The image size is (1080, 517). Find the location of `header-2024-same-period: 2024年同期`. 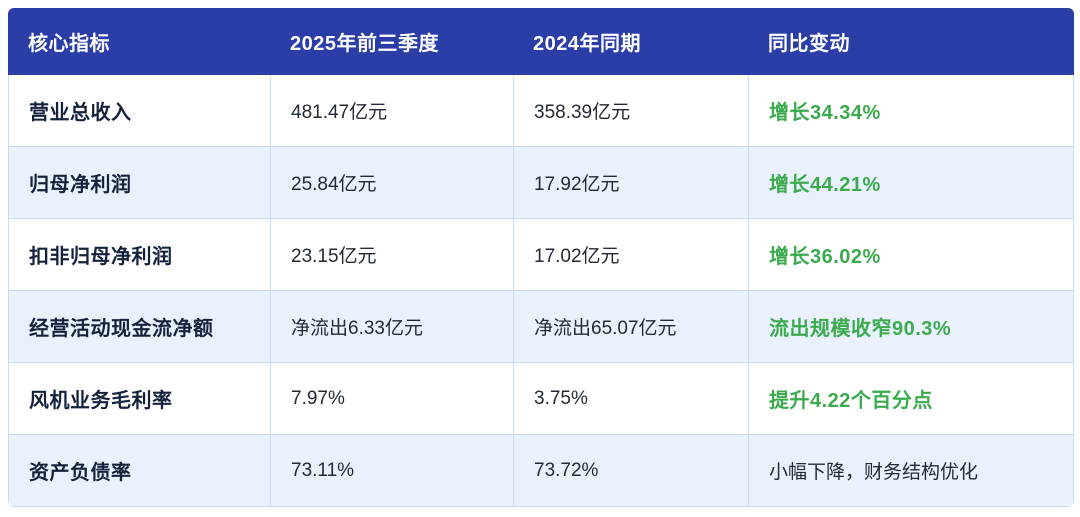

header-2024-same-period: 2024年同期 is located at coordinates (630, 41).